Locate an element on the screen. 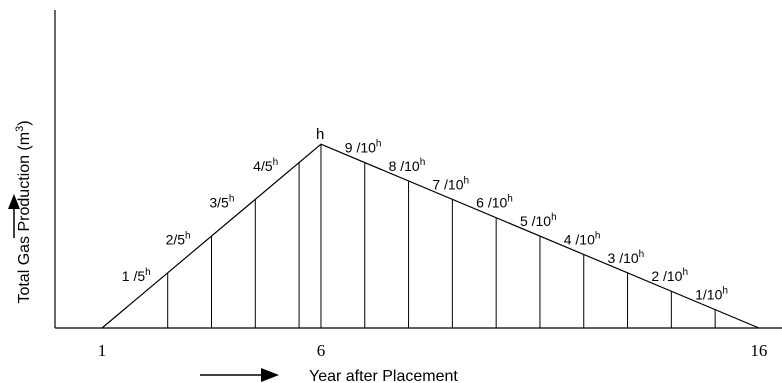  y-arrow-head is located at coordinates (14, 201).